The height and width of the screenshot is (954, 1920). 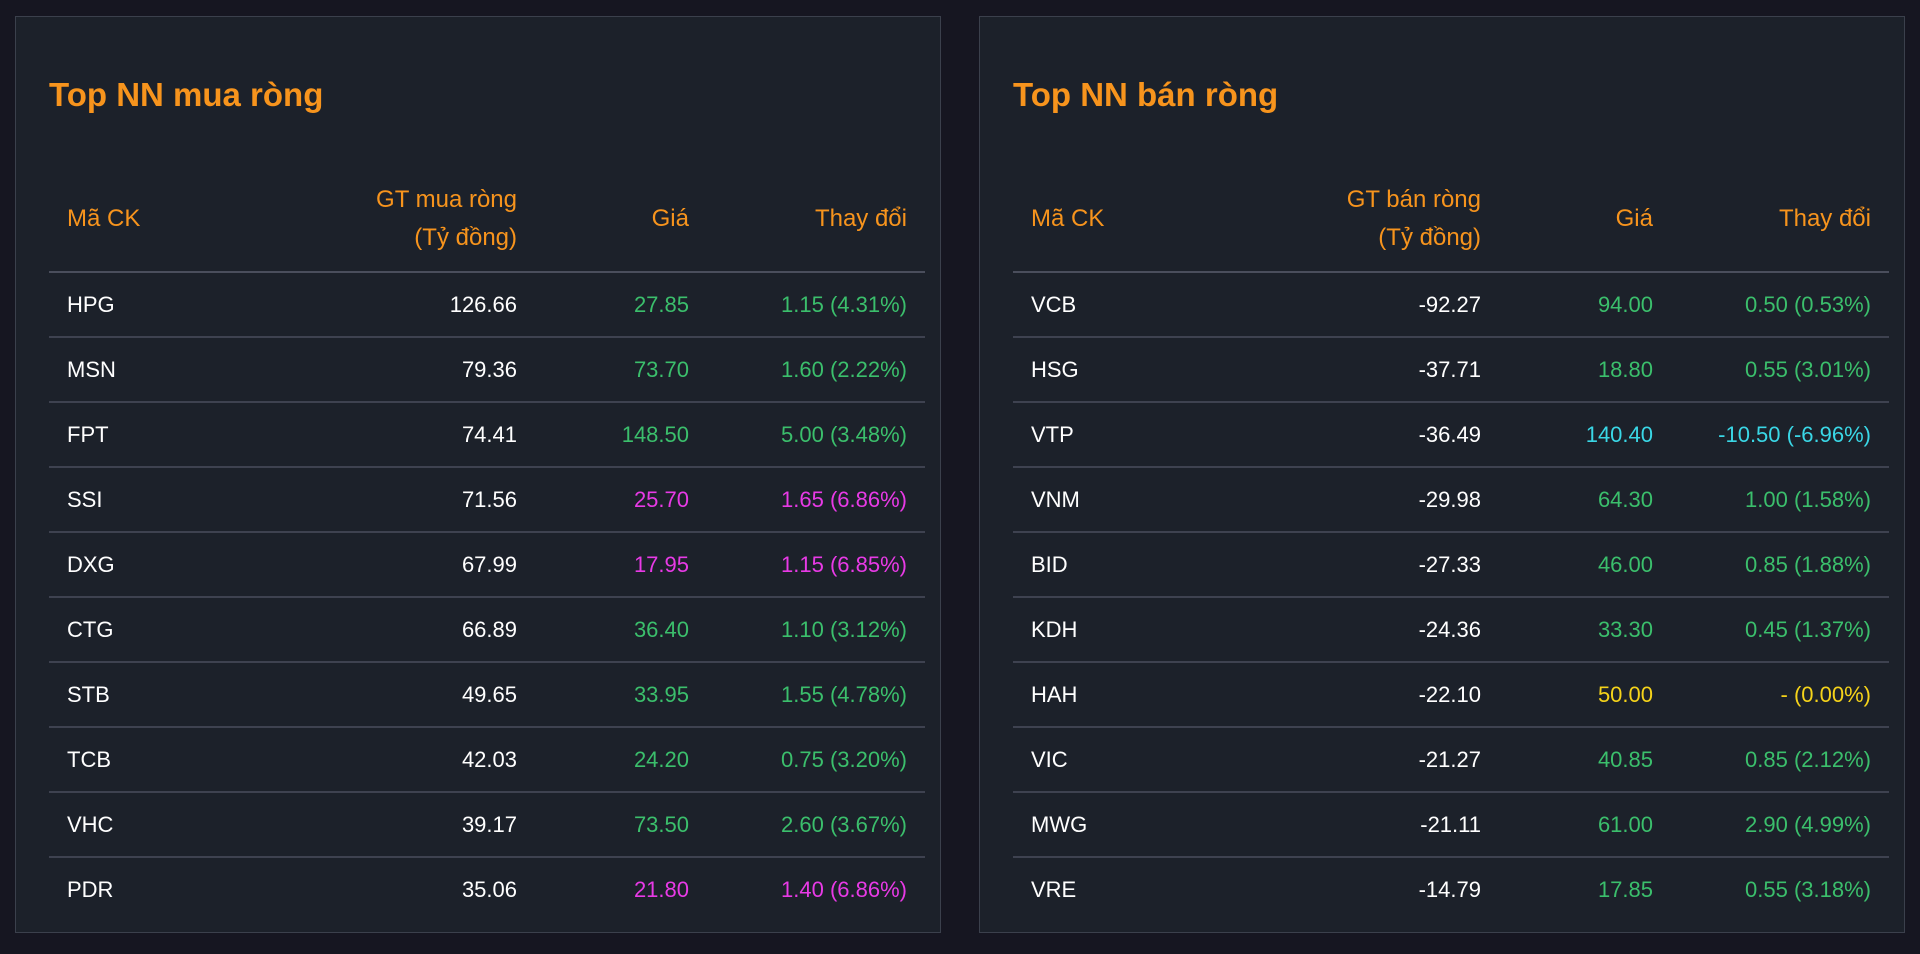 I want to click on cell-net-value: 126.66, so click(x=387, y=305).